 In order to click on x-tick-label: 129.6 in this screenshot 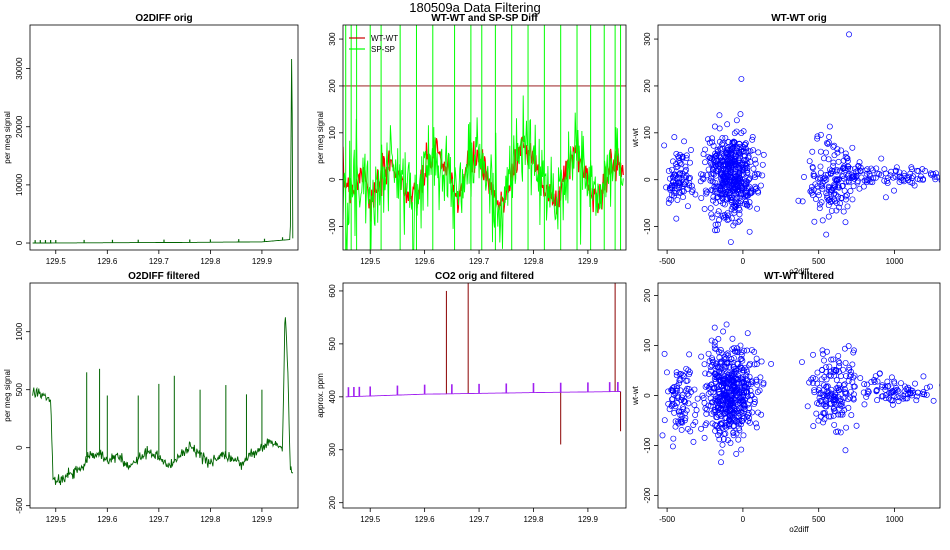, I will do `click(425, 519)`.